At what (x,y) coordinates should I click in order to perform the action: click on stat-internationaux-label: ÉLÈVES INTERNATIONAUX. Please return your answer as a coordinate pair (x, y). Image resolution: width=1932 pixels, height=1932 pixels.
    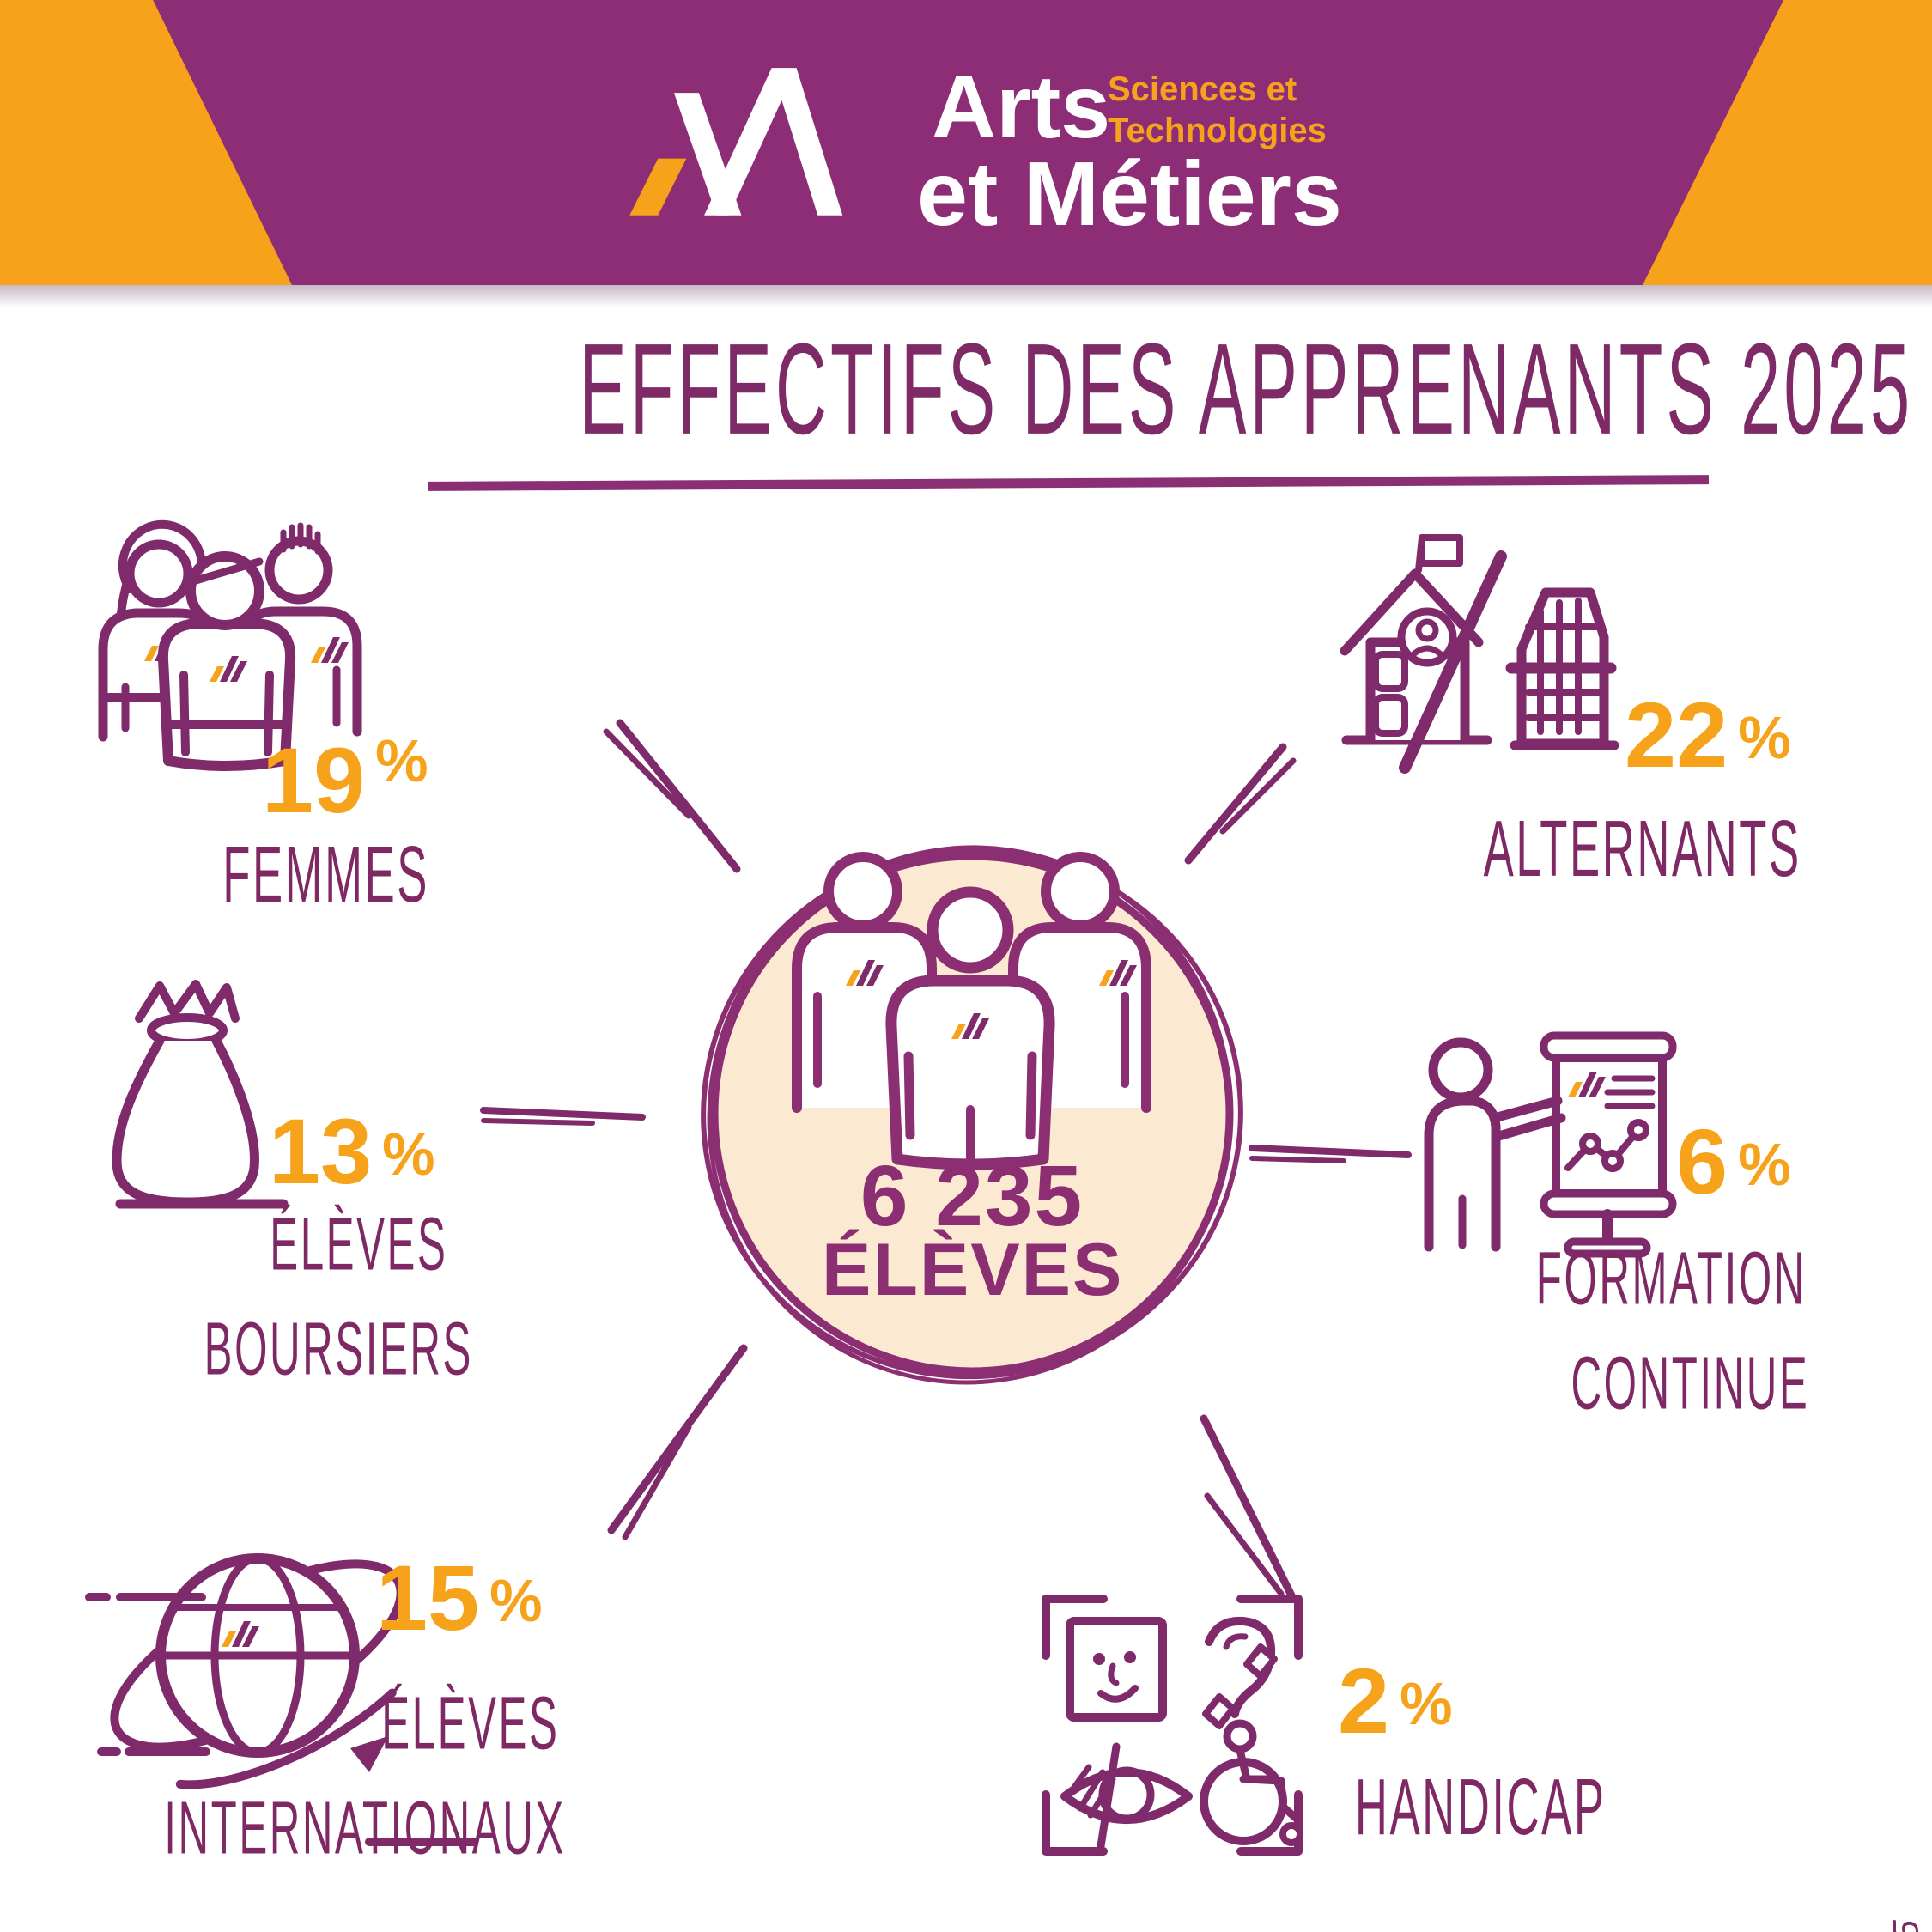
    Looking at the image, I should click on (365, 1776).